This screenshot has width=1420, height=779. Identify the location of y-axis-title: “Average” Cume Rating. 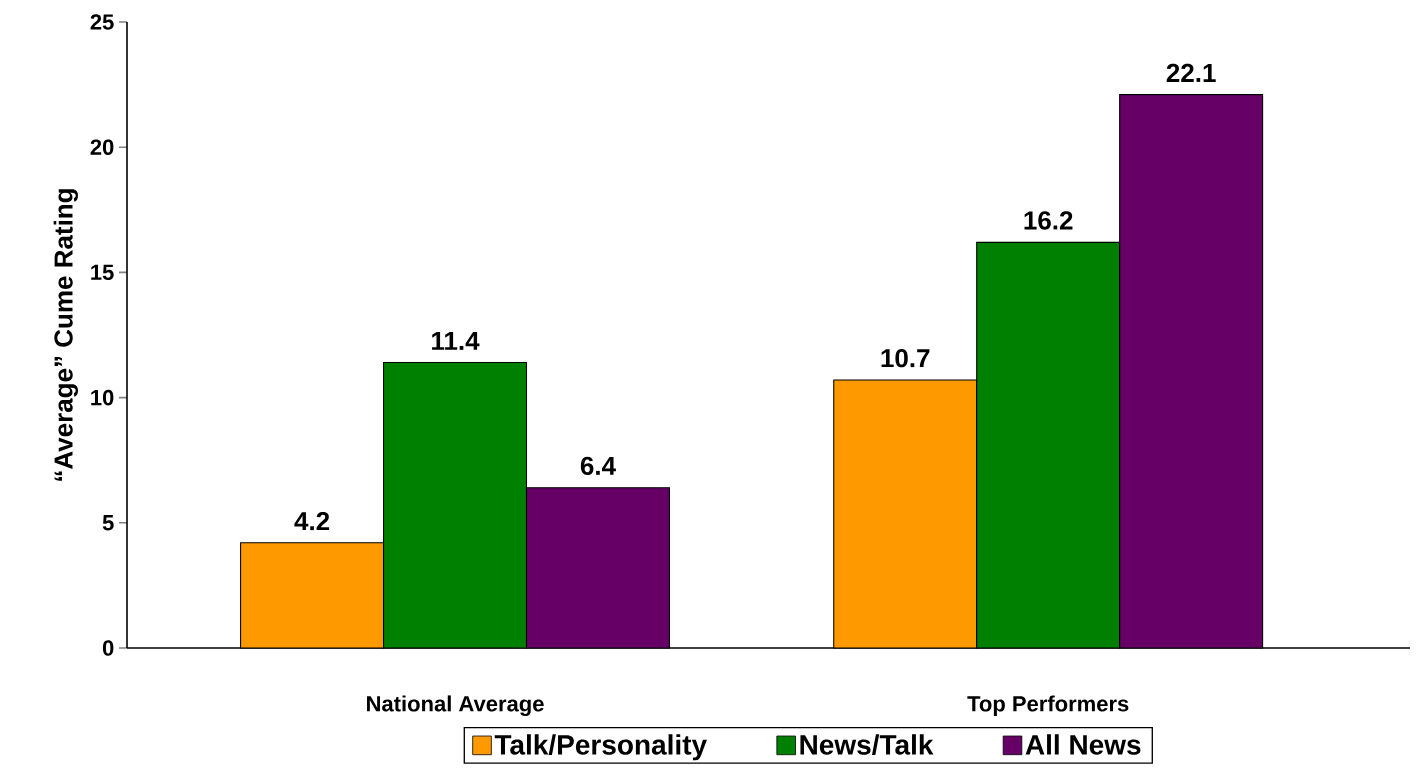
(65, 335).